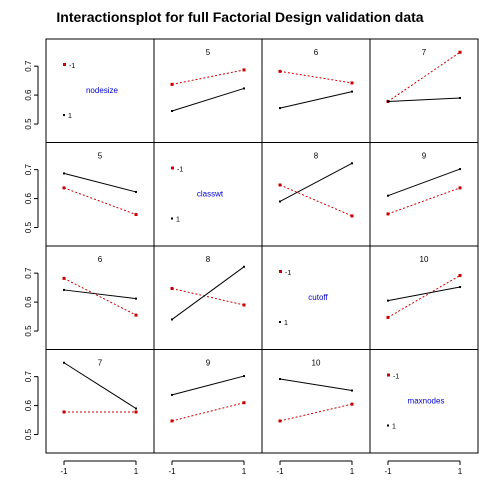  I want to click on panel-label: 6, so click(100, 259).